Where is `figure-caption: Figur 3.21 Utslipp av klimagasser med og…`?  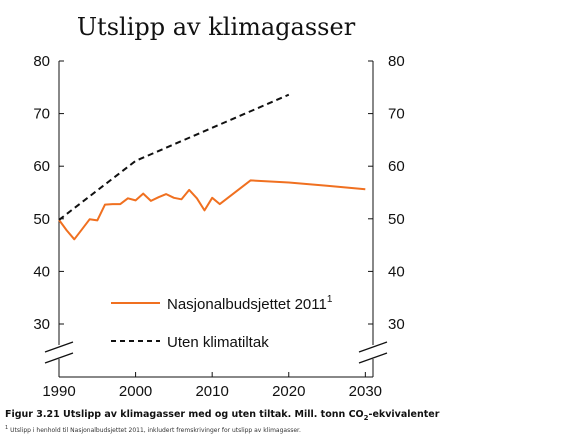 figure-caption: Figur 3.21 Utslipp av klimagasser med og… is located at coordinates (222, 415).